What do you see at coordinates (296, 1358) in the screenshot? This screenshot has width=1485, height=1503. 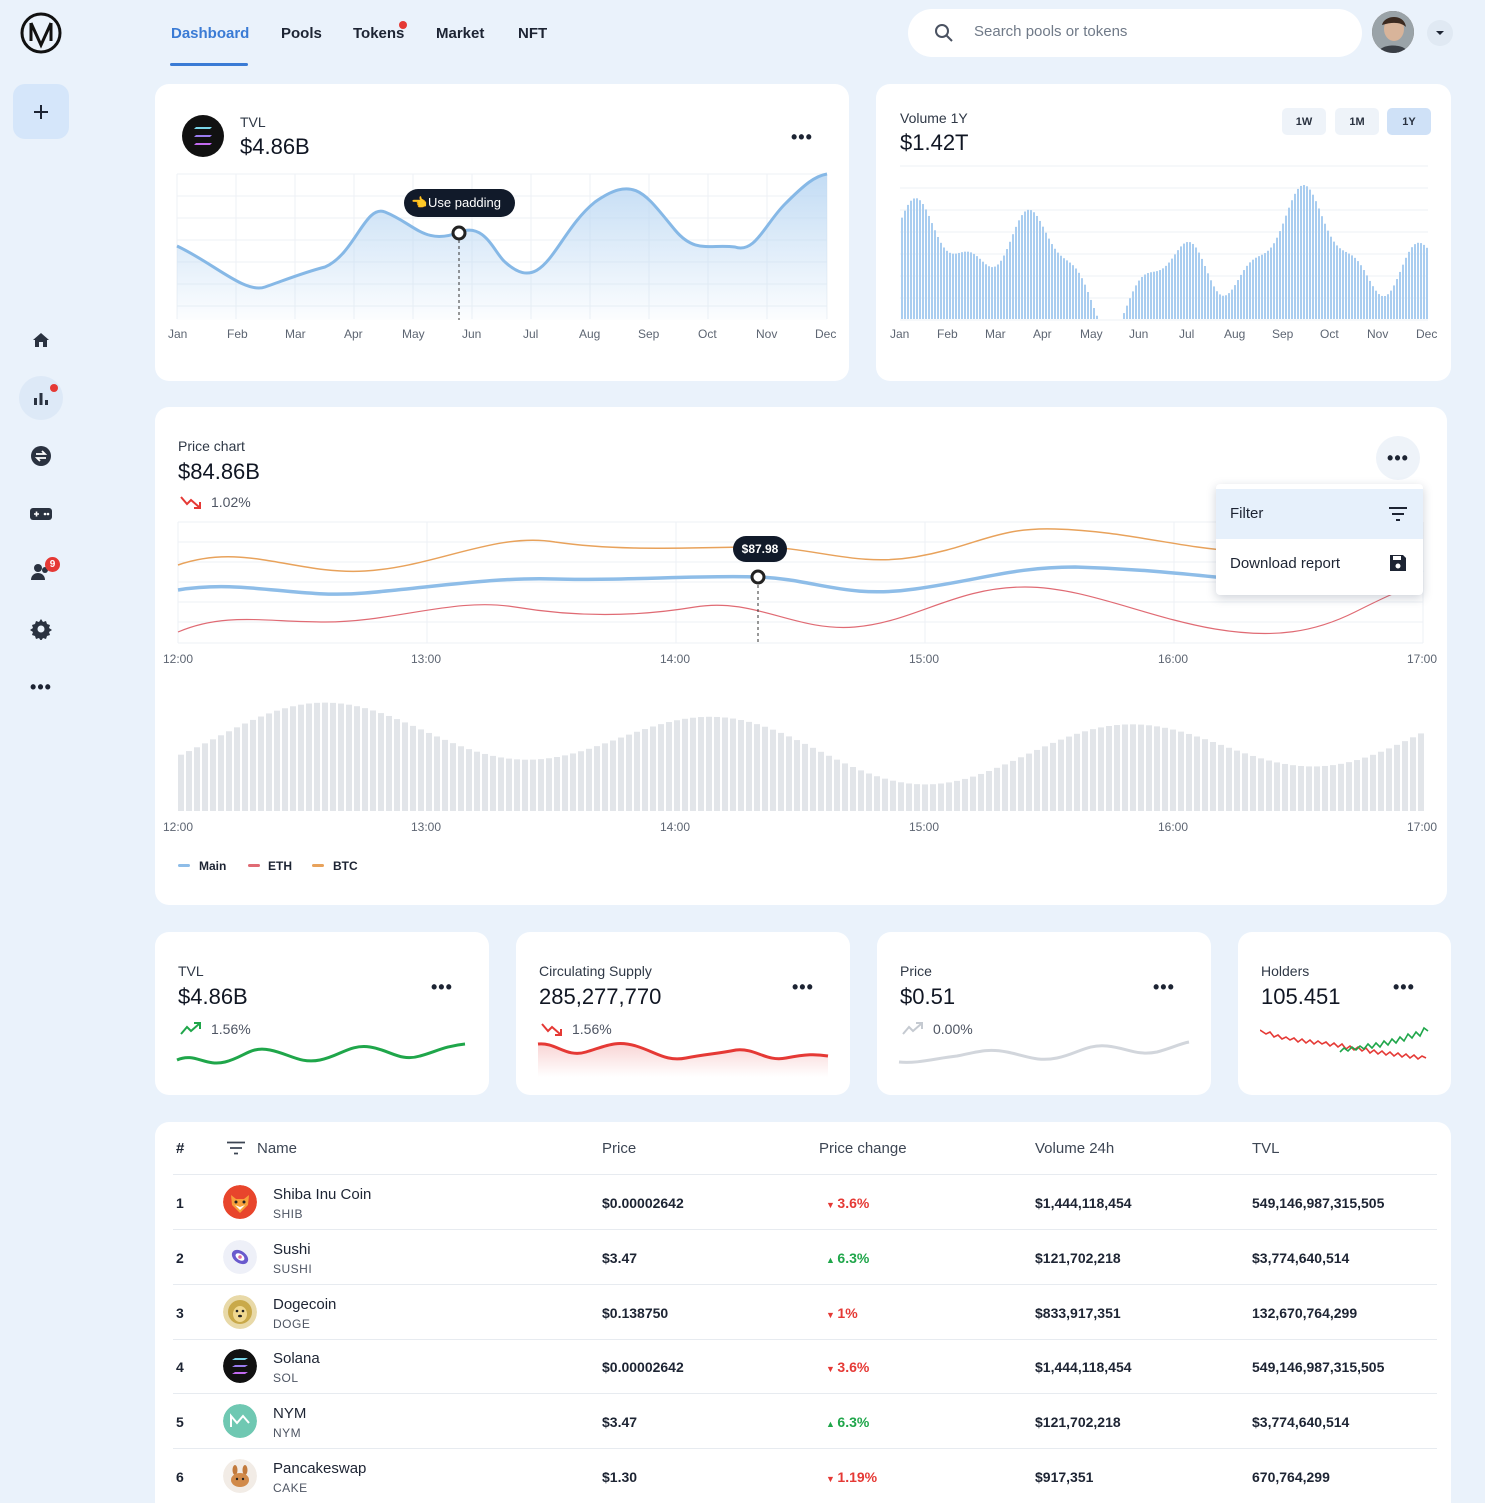 I see `token-name: Solana` at bounding box center [296, 1358].